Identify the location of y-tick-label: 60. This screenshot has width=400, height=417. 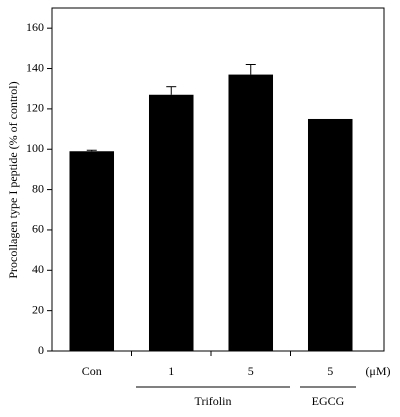
(38, 229).